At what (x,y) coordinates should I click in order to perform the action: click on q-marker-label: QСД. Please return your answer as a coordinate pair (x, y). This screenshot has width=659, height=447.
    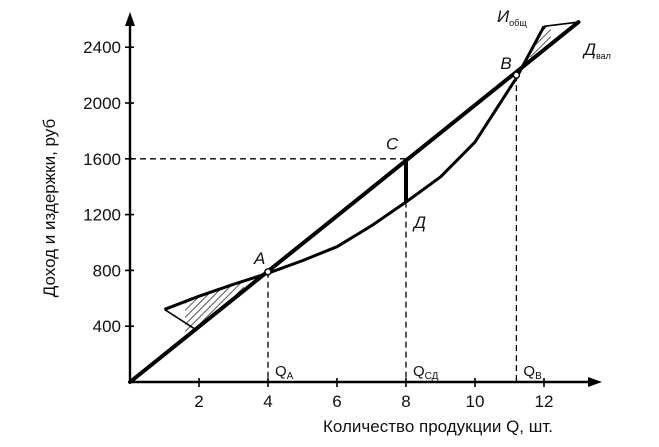
    Looking at the image, I should click on (426, 372).